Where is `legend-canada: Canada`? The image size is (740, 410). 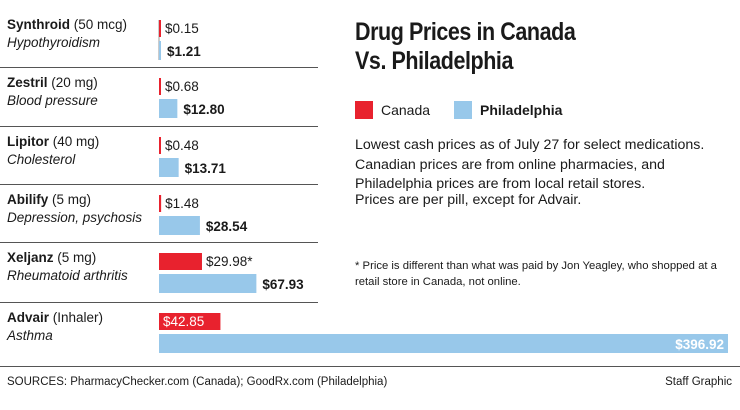
legend-canada: Canada is located at coordinates (392, 110).